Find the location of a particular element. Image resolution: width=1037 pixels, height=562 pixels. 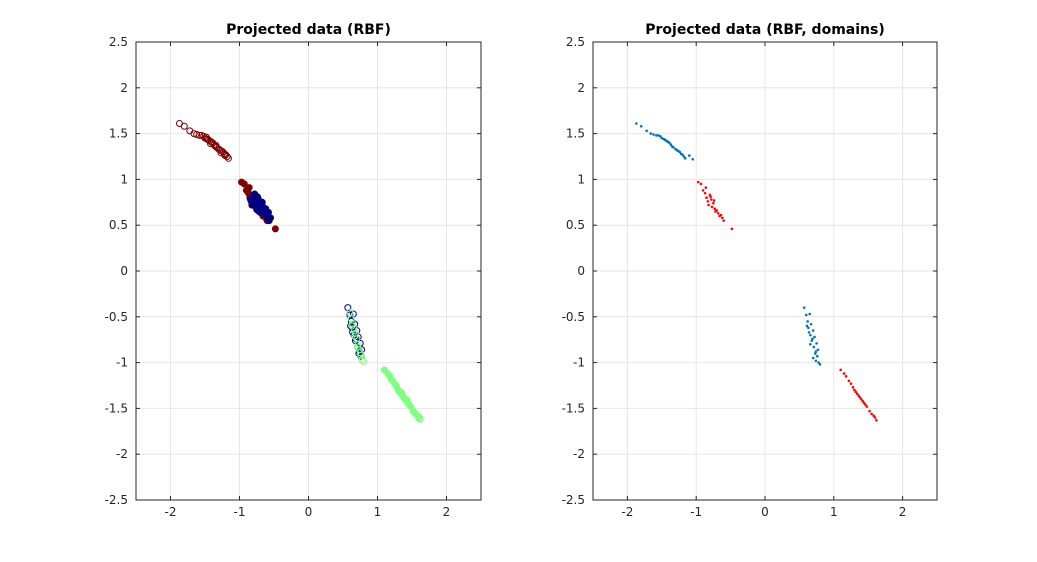

y-tick-label: 1.5 is located at coordinates (118, 134).